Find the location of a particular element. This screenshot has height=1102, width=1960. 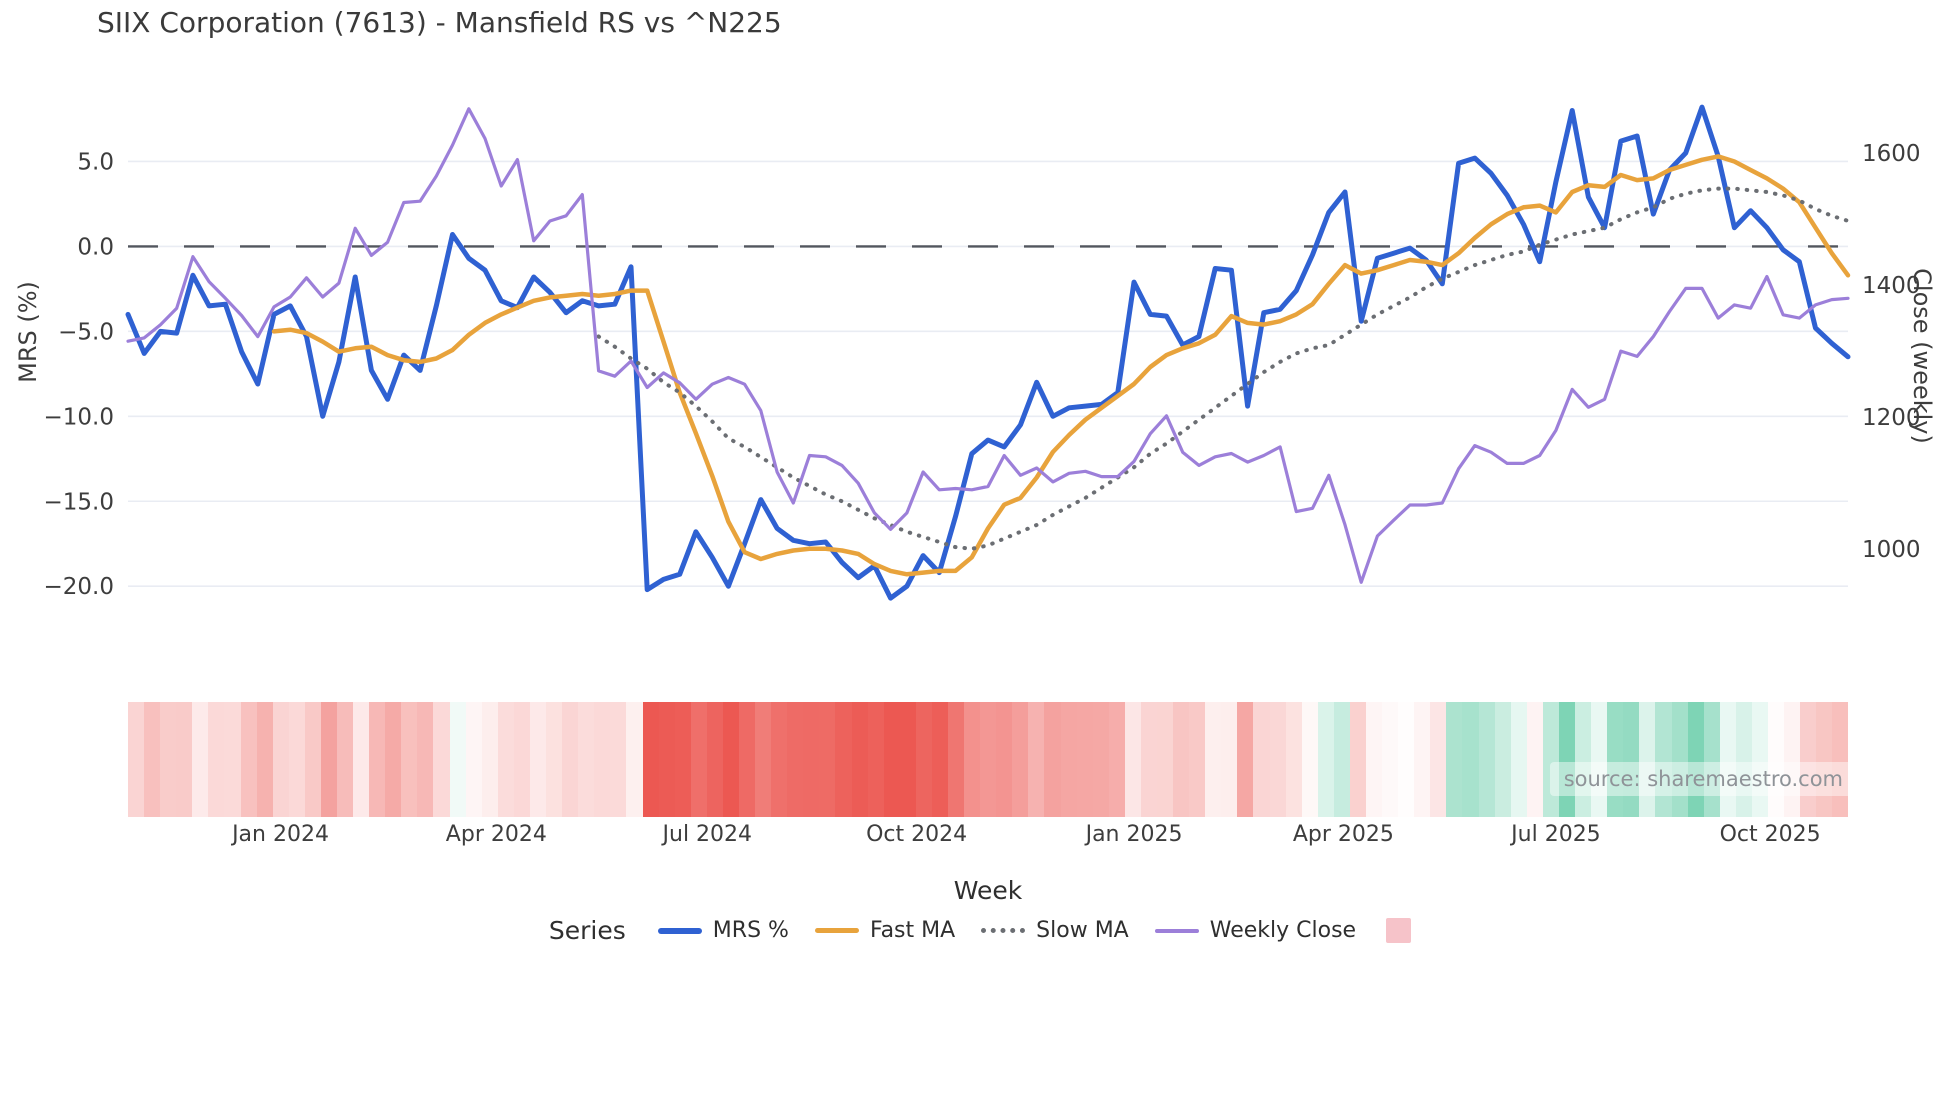

legend-item-slow-ma: Slow MA is located at coordinates (1055, 930).